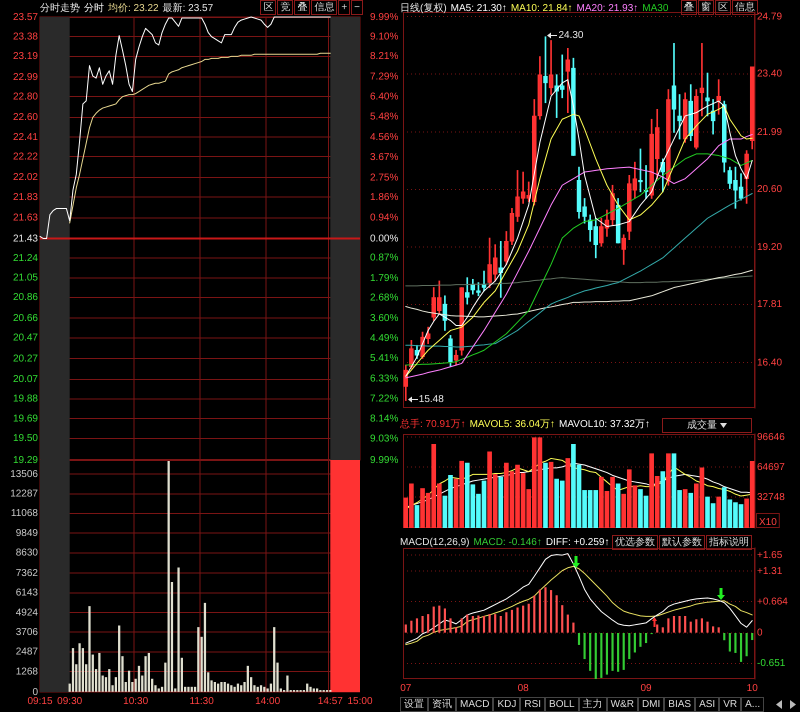  I want to click on y2-tick-label: 6.40%, so click(384, 96).